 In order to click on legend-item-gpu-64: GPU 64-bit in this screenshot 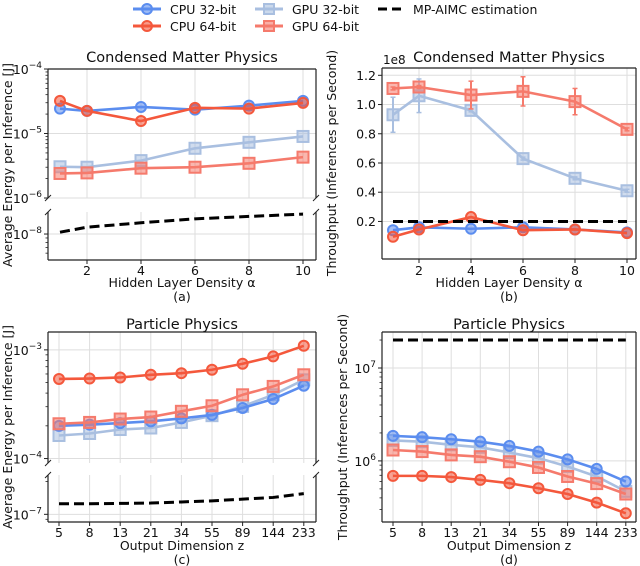, I will do `click(307, 26)`.